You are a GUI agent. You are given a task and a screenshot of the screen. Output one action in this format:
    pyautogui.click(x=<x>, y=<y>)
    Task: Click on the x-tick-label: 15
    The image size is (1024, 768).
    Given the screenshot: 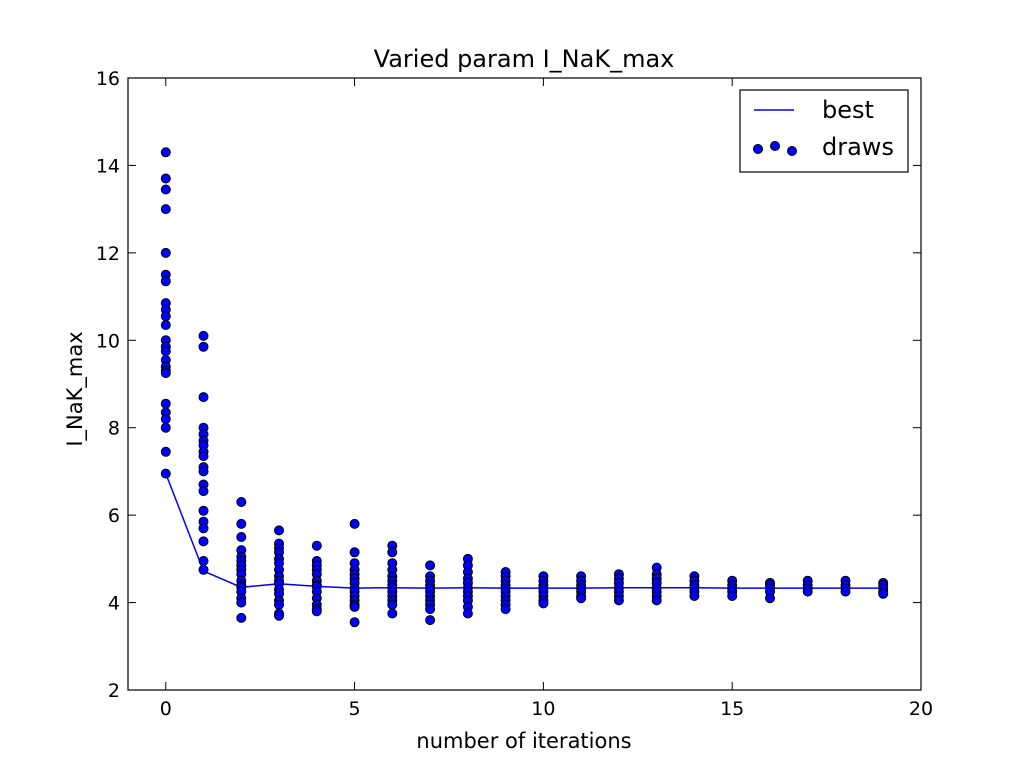 What is the action you would take?
    pyautogui.click(x=732, y=709)
    